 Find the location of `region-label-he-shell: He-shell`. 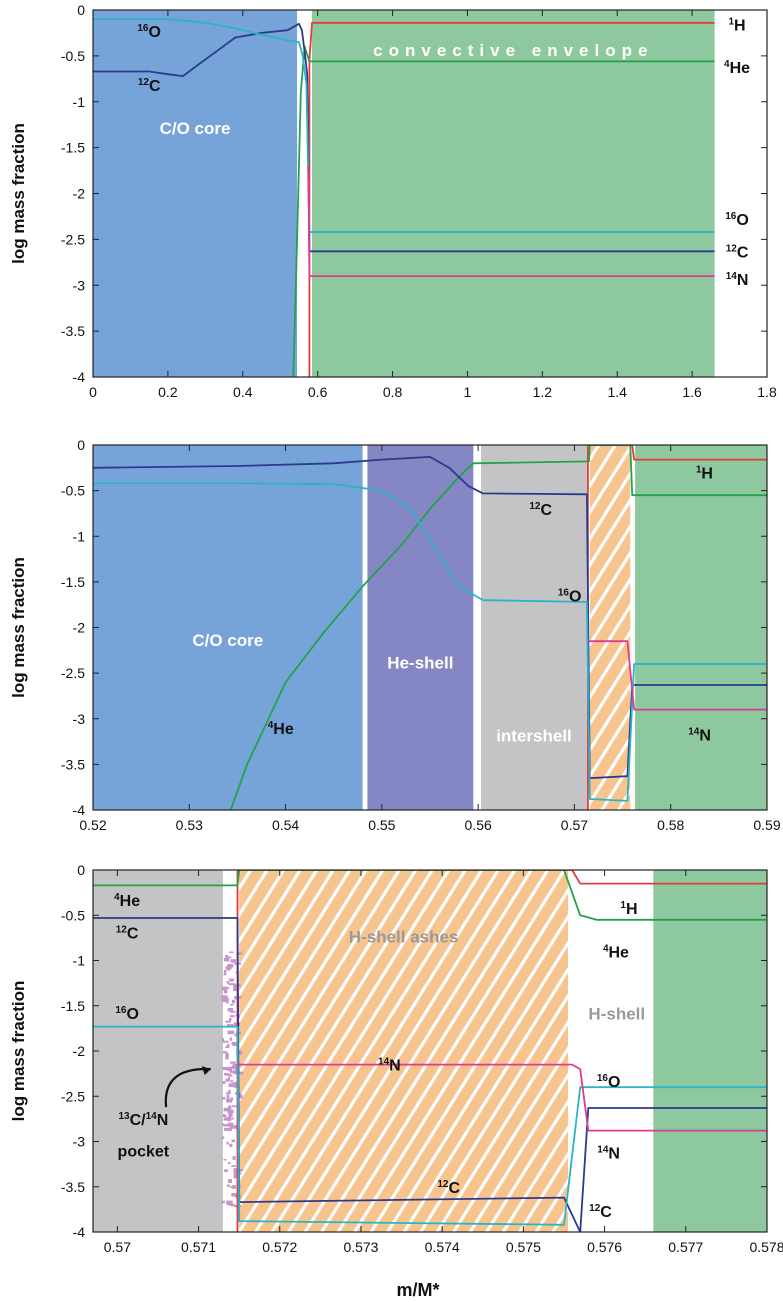

region-label-he-shell: He-shell is located at coordinates (420, 663).